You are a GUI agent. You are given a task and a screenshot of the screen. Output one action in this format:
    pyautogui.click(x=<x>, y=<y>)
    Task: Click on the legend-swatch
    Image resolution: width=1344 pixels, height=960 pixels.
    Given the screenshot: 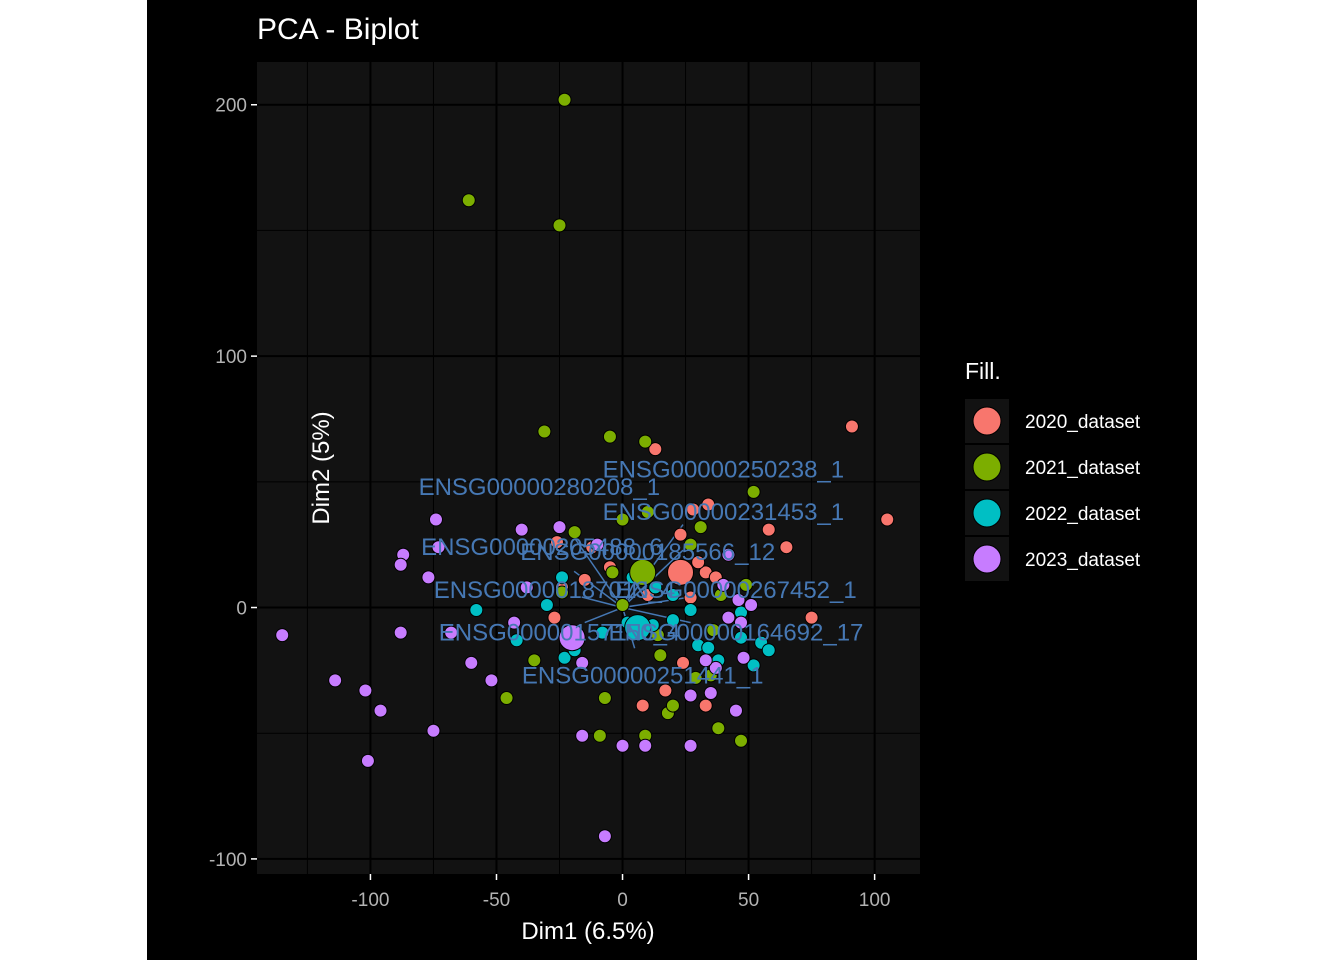 What is the action you would take?
    pyautogui.click(x=987, y=559)
    